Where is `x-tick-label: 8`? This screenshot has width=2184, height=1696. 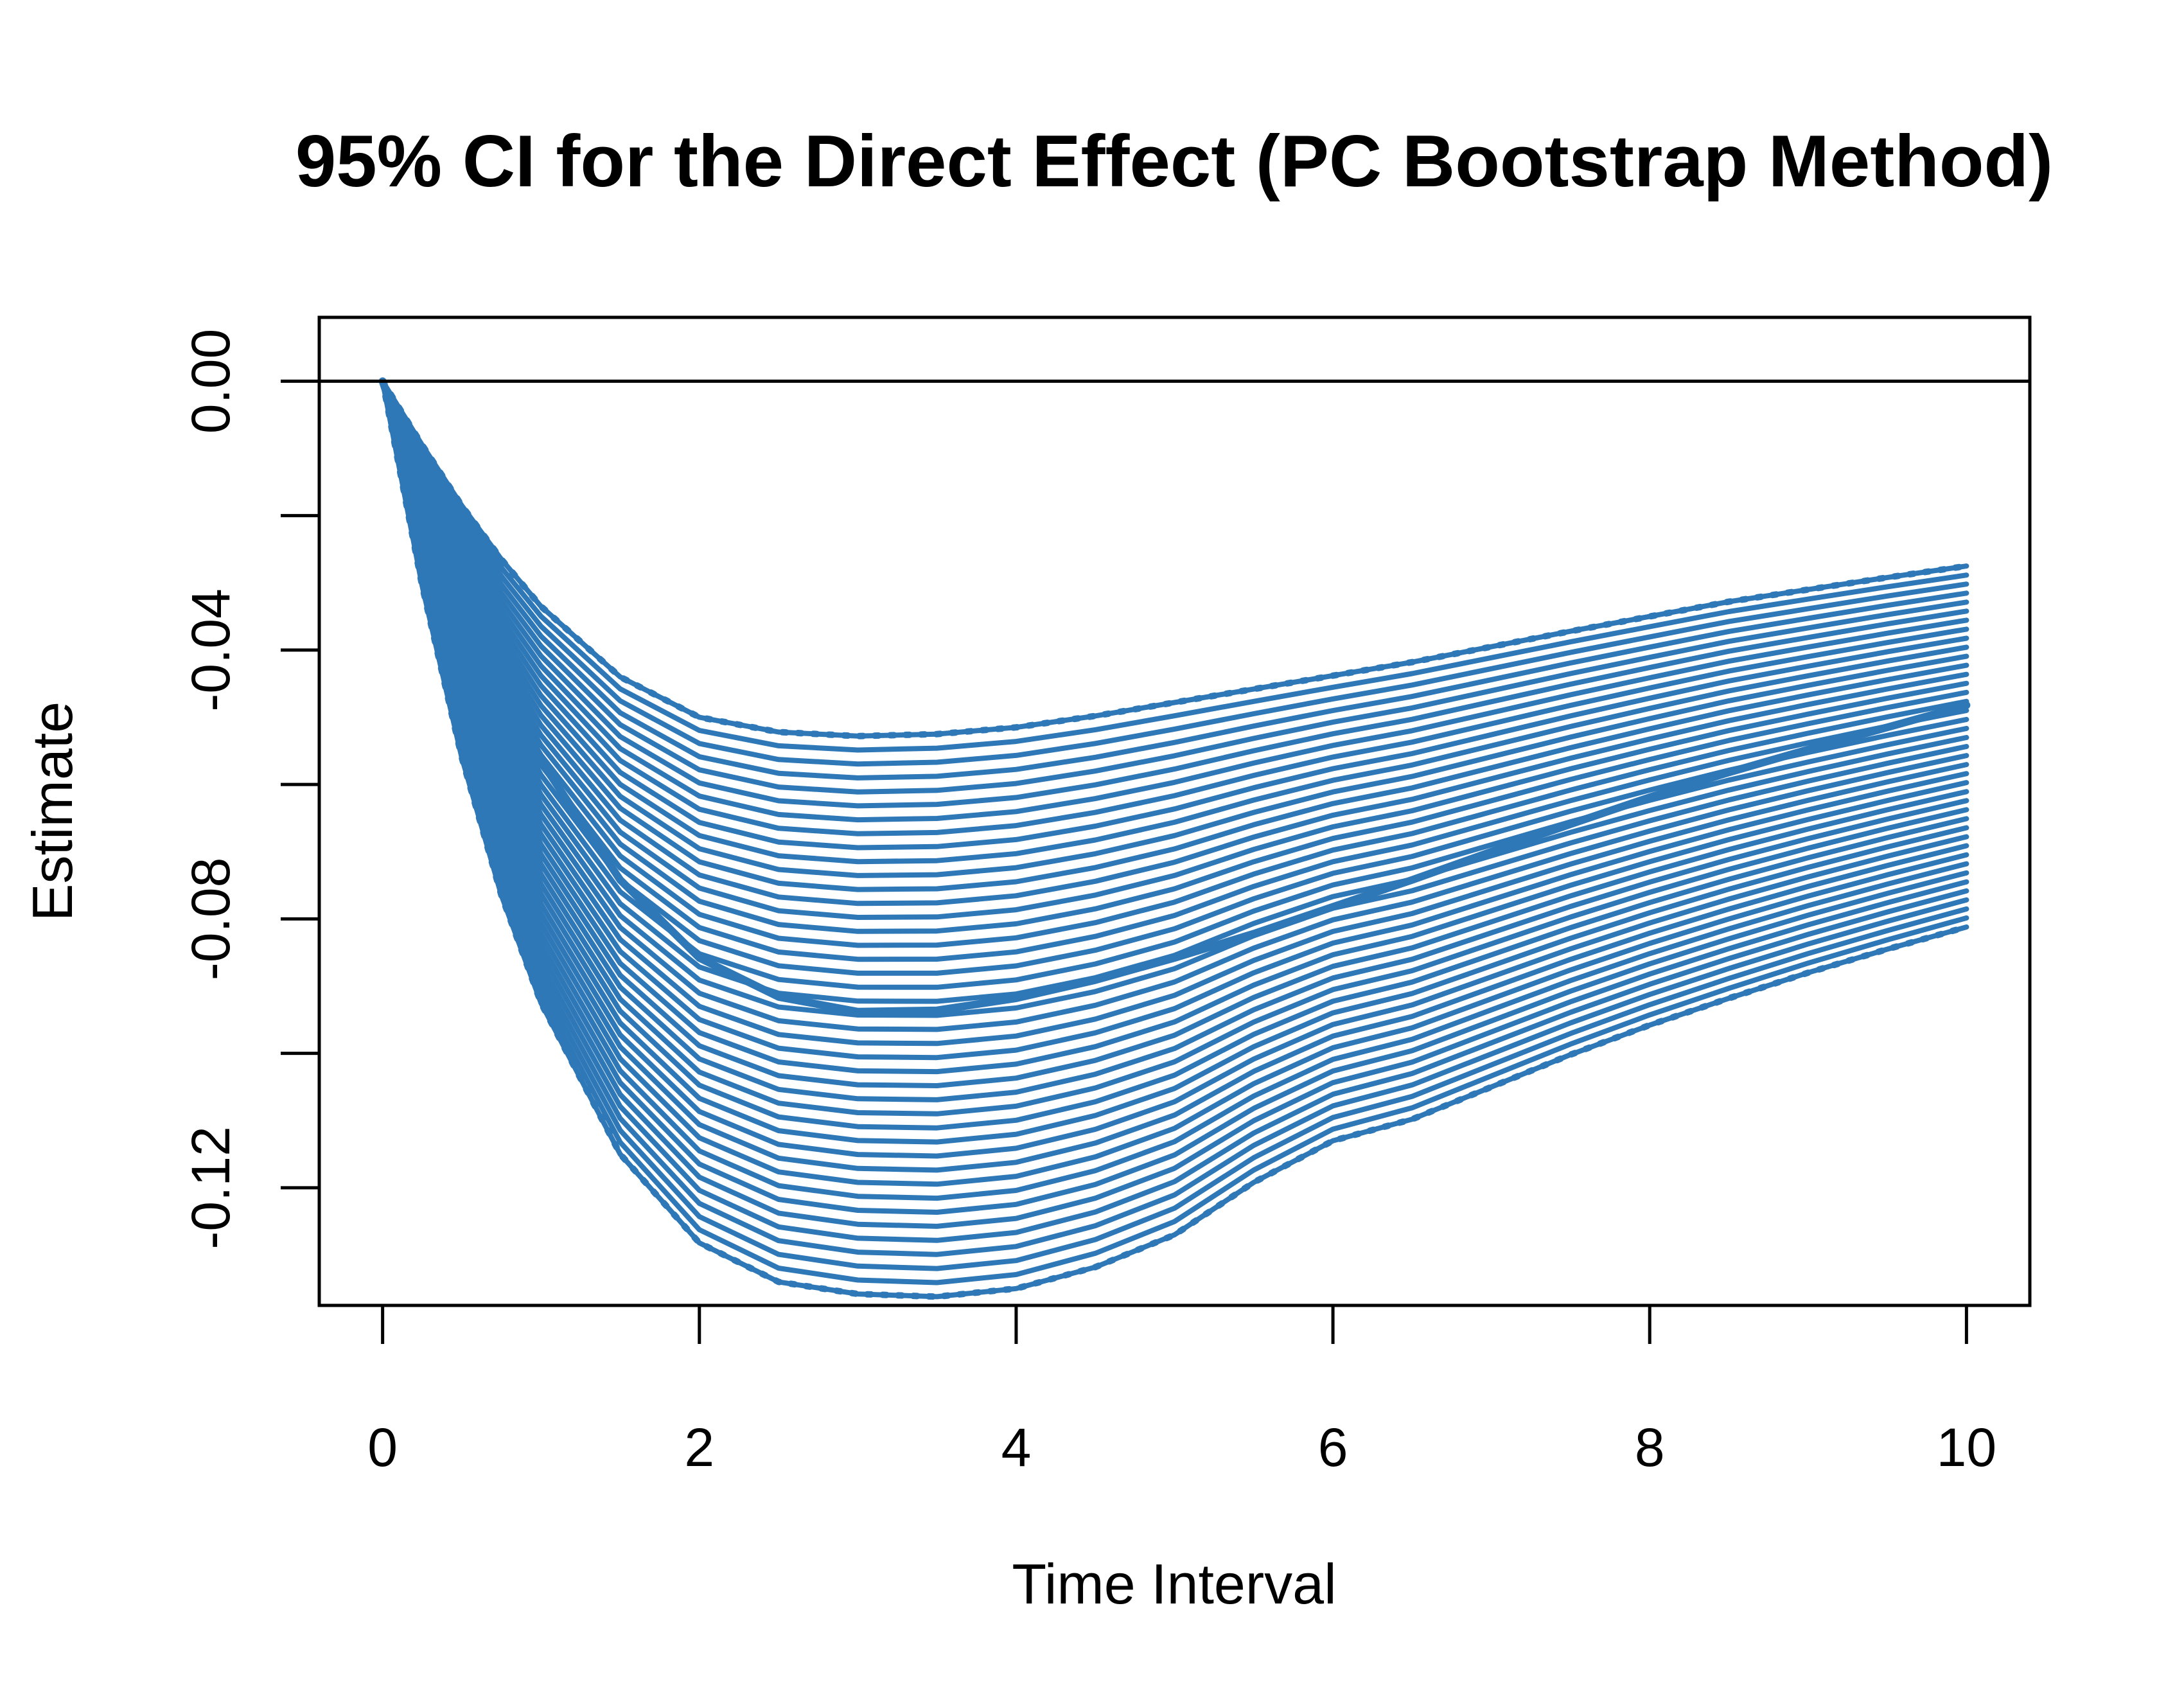 x-tick-label: 8 is located at coordinates (1650, 1447).